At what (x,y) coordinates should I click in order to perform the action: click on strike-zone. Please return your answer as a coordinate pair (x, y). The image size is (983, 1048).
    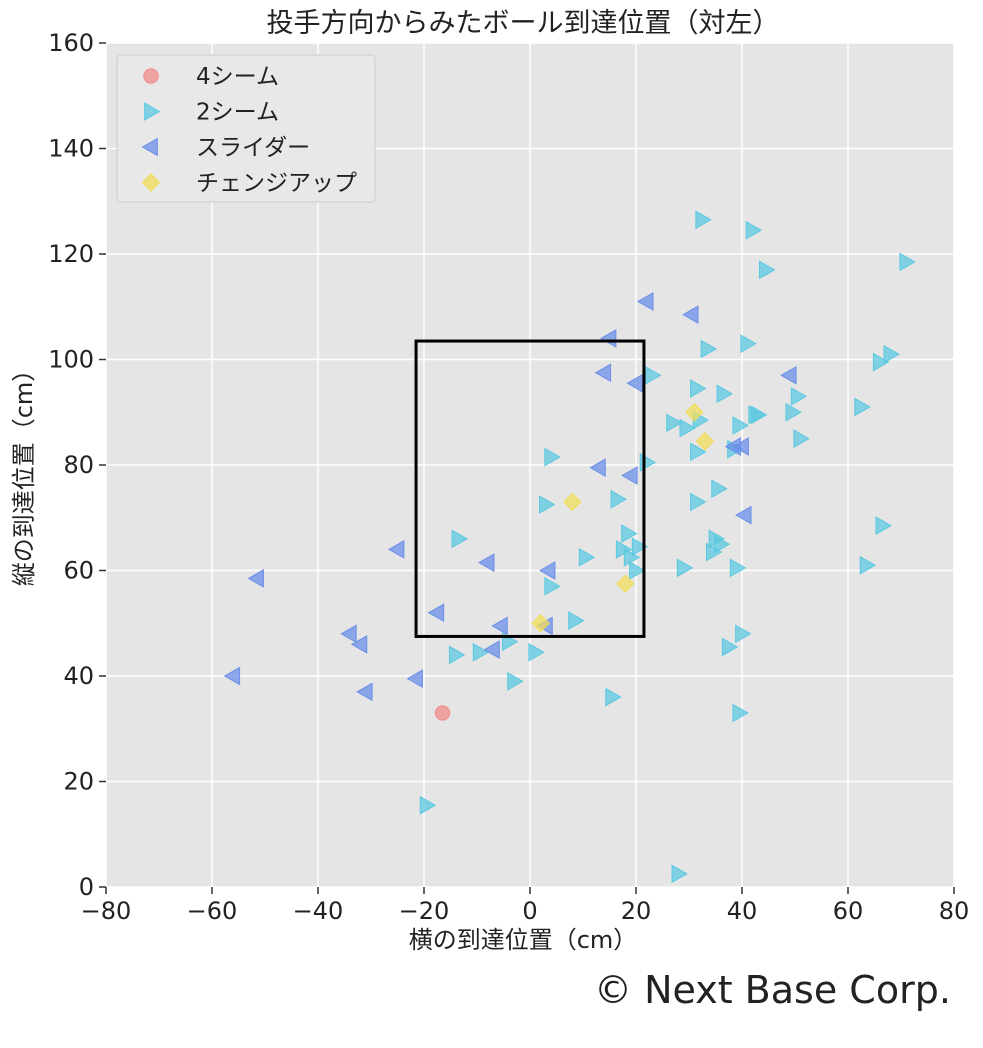
    Looking at the image, I should click on (530, 488).